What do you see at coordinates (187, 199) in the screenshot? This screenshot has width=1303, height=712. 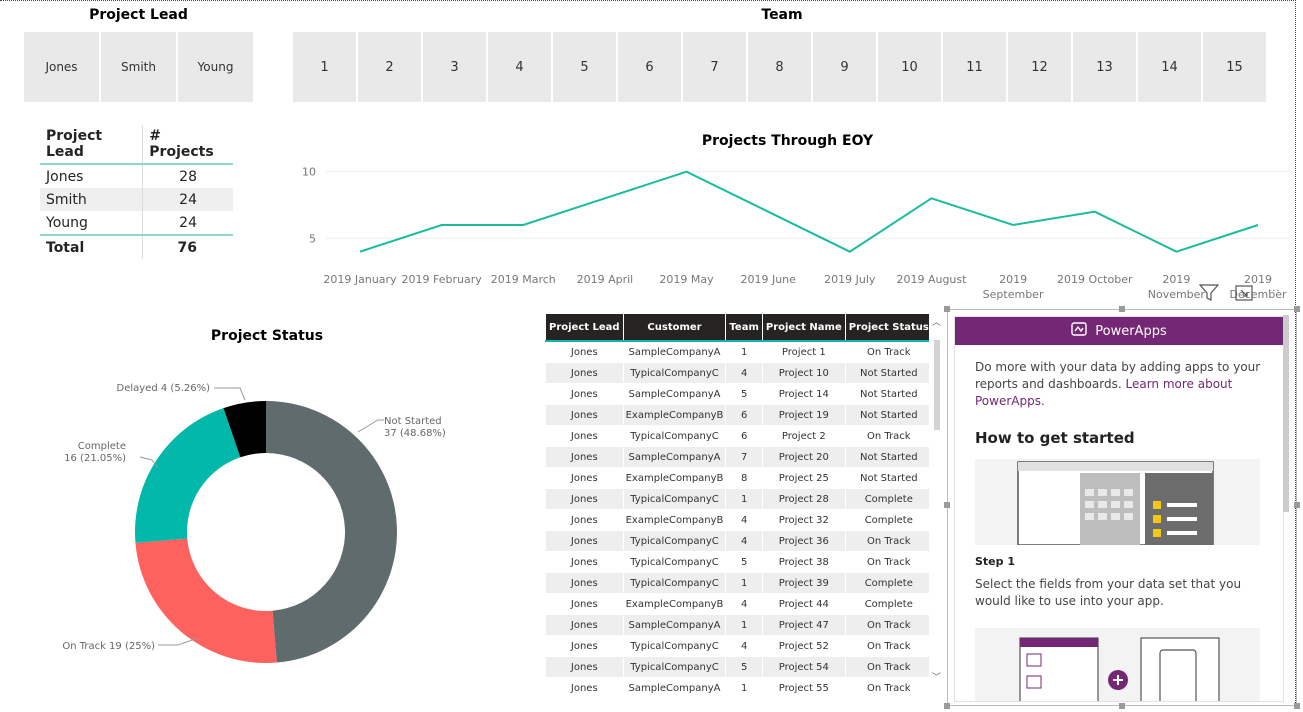 I see `count-cell: 24` at bounding box center [187, 199].